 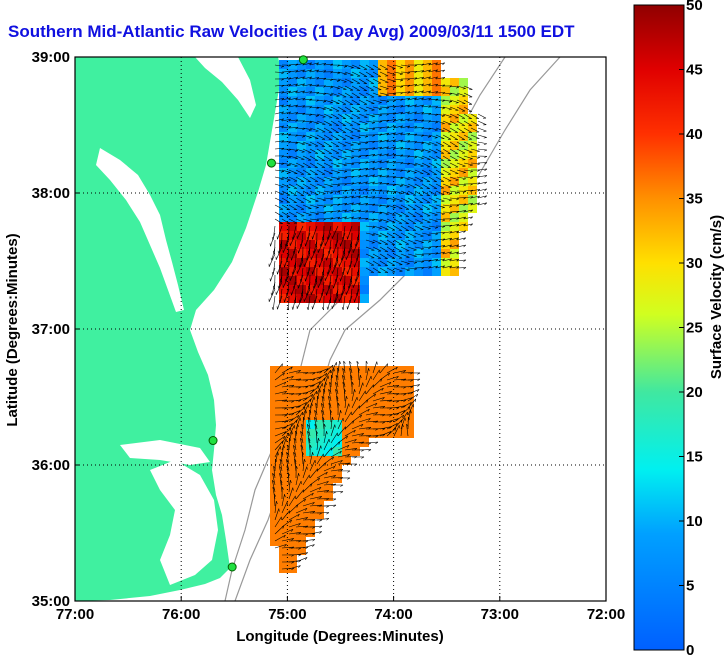 I want to click on colorbar-tick-label: 15, so click(x=694, y=457).